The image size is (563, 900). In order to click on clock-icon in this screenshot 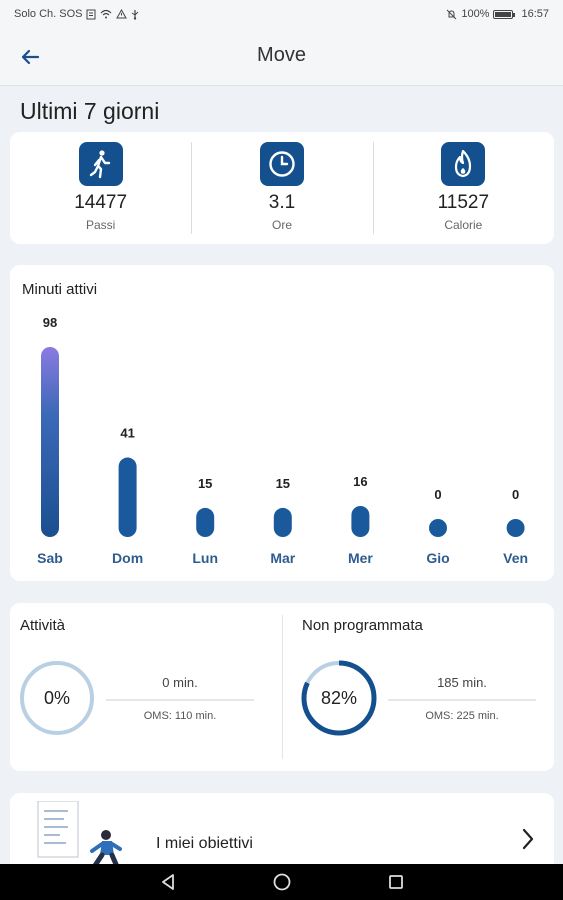, I will do `click(281, 164)`.